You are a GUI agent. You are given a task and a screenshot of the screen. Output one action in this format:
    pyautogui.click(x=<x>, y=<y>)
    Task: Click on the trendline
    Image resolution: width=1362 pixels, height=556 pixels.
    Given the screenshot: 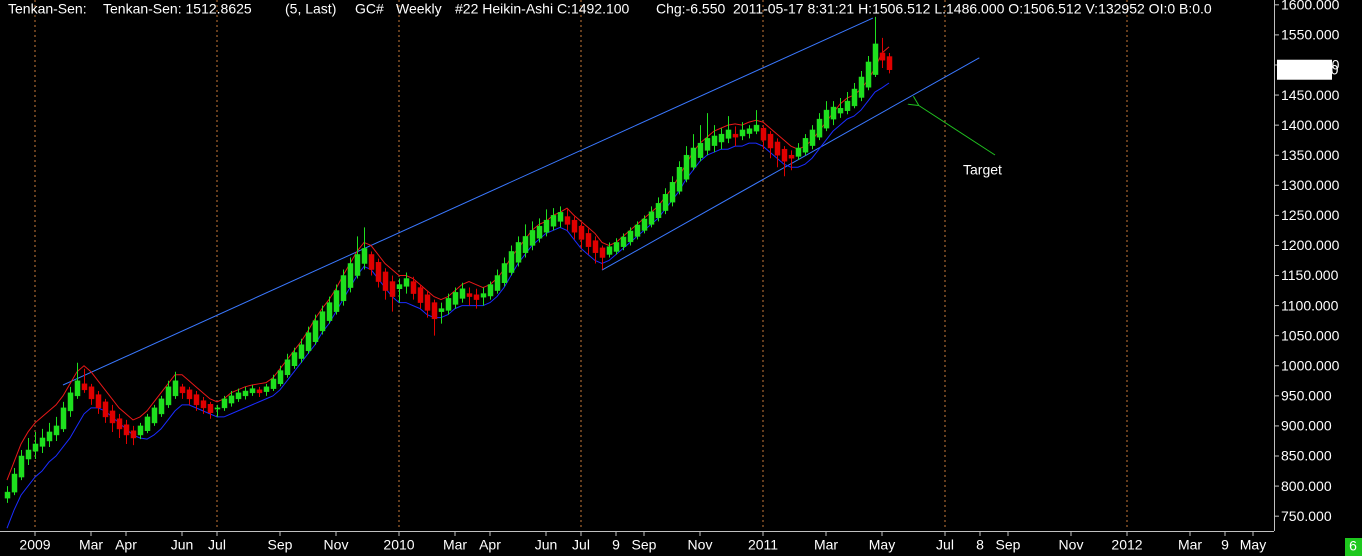 What is the action you would take?
    pyautogui.click(x=790, y=164)
    